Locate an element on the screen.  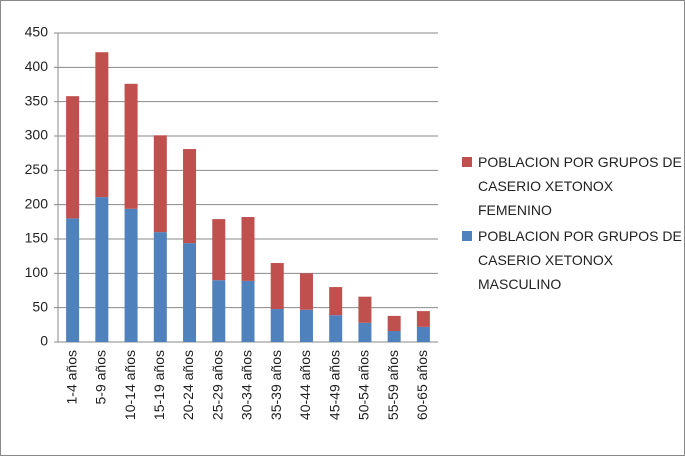
y-tick-label: 0 is located at coordinates (44, 341).